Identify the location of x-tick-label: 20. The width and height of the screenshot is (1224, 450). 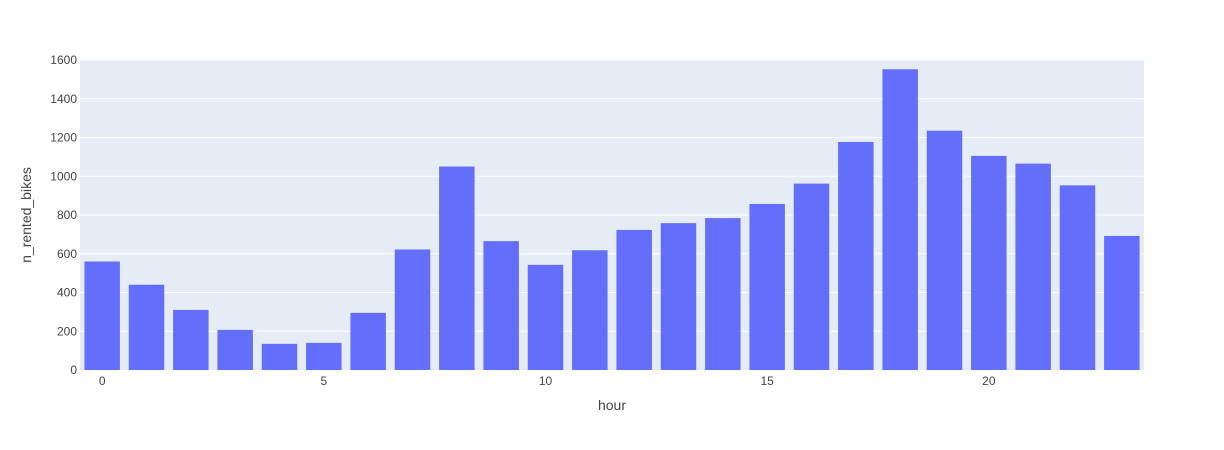
(989, 381).